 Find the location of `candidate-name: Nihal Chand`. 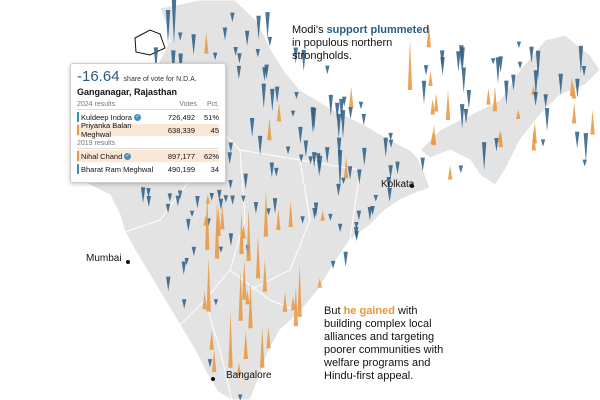

candidate-name: Nihal Chand is located at coordinates (102, 156).